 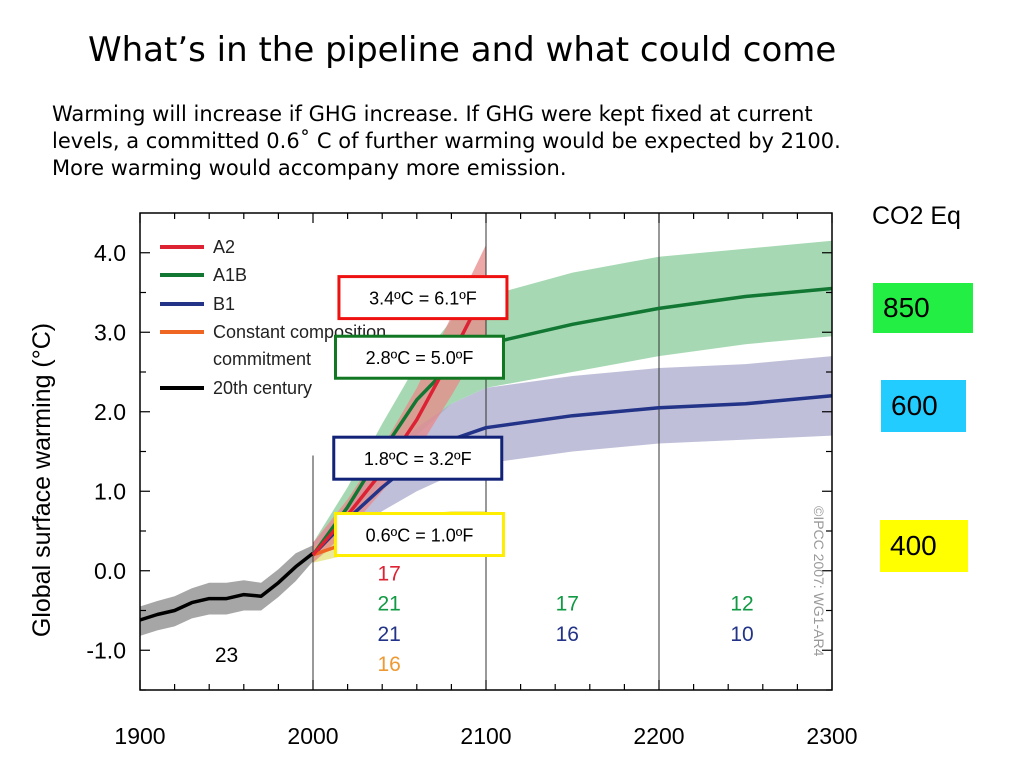 I want to click on model-counts: 23 17 21 21 16 17 16 12 10, so click(x=484, y=619).